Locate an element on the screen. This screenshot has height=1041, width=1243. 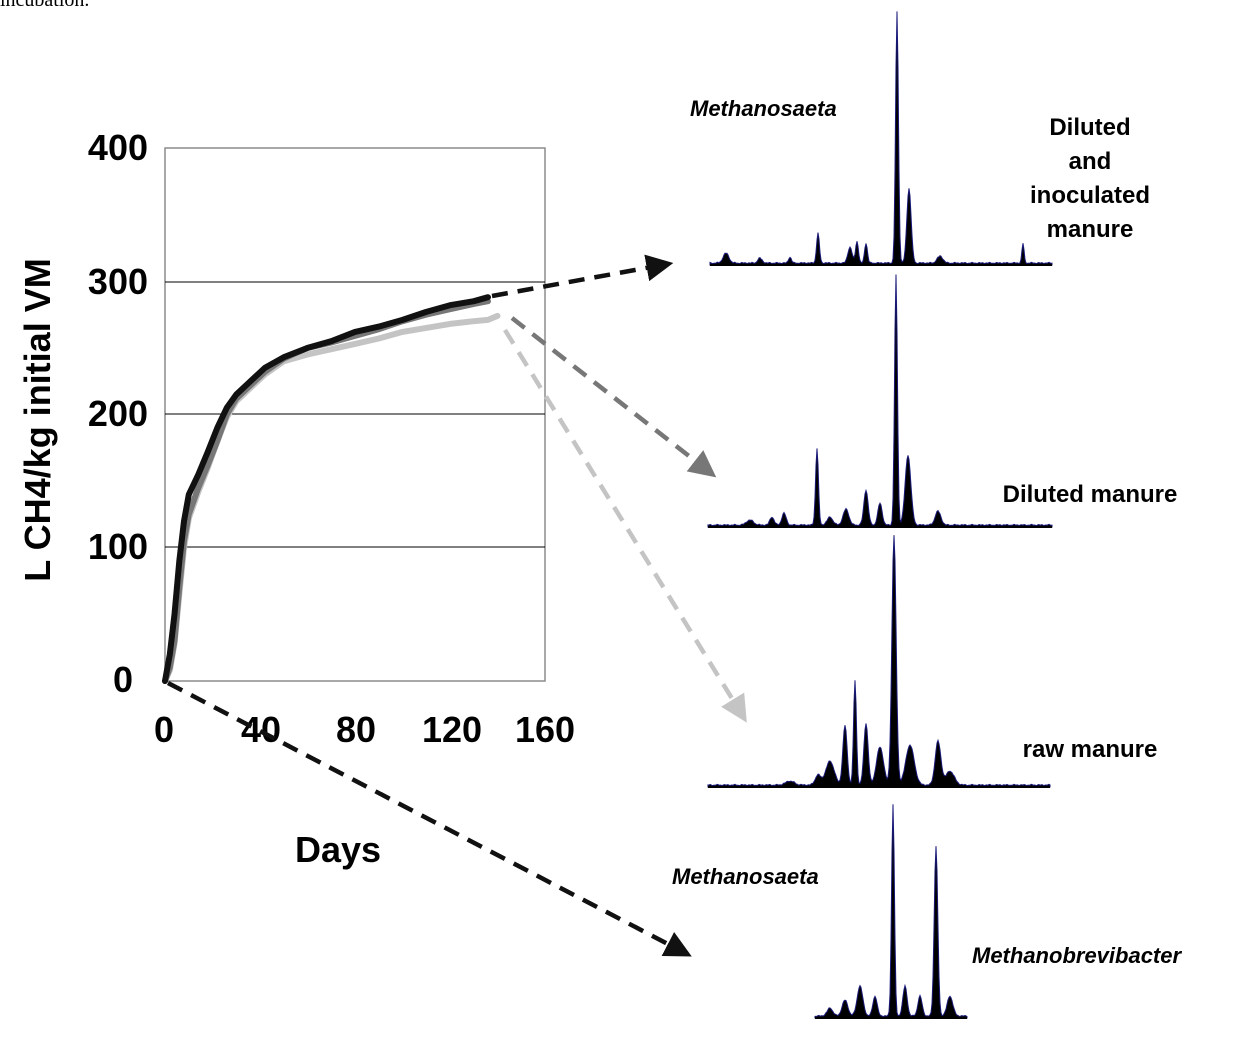
x-tick-label: 0 is located at coordinates (164, 729).